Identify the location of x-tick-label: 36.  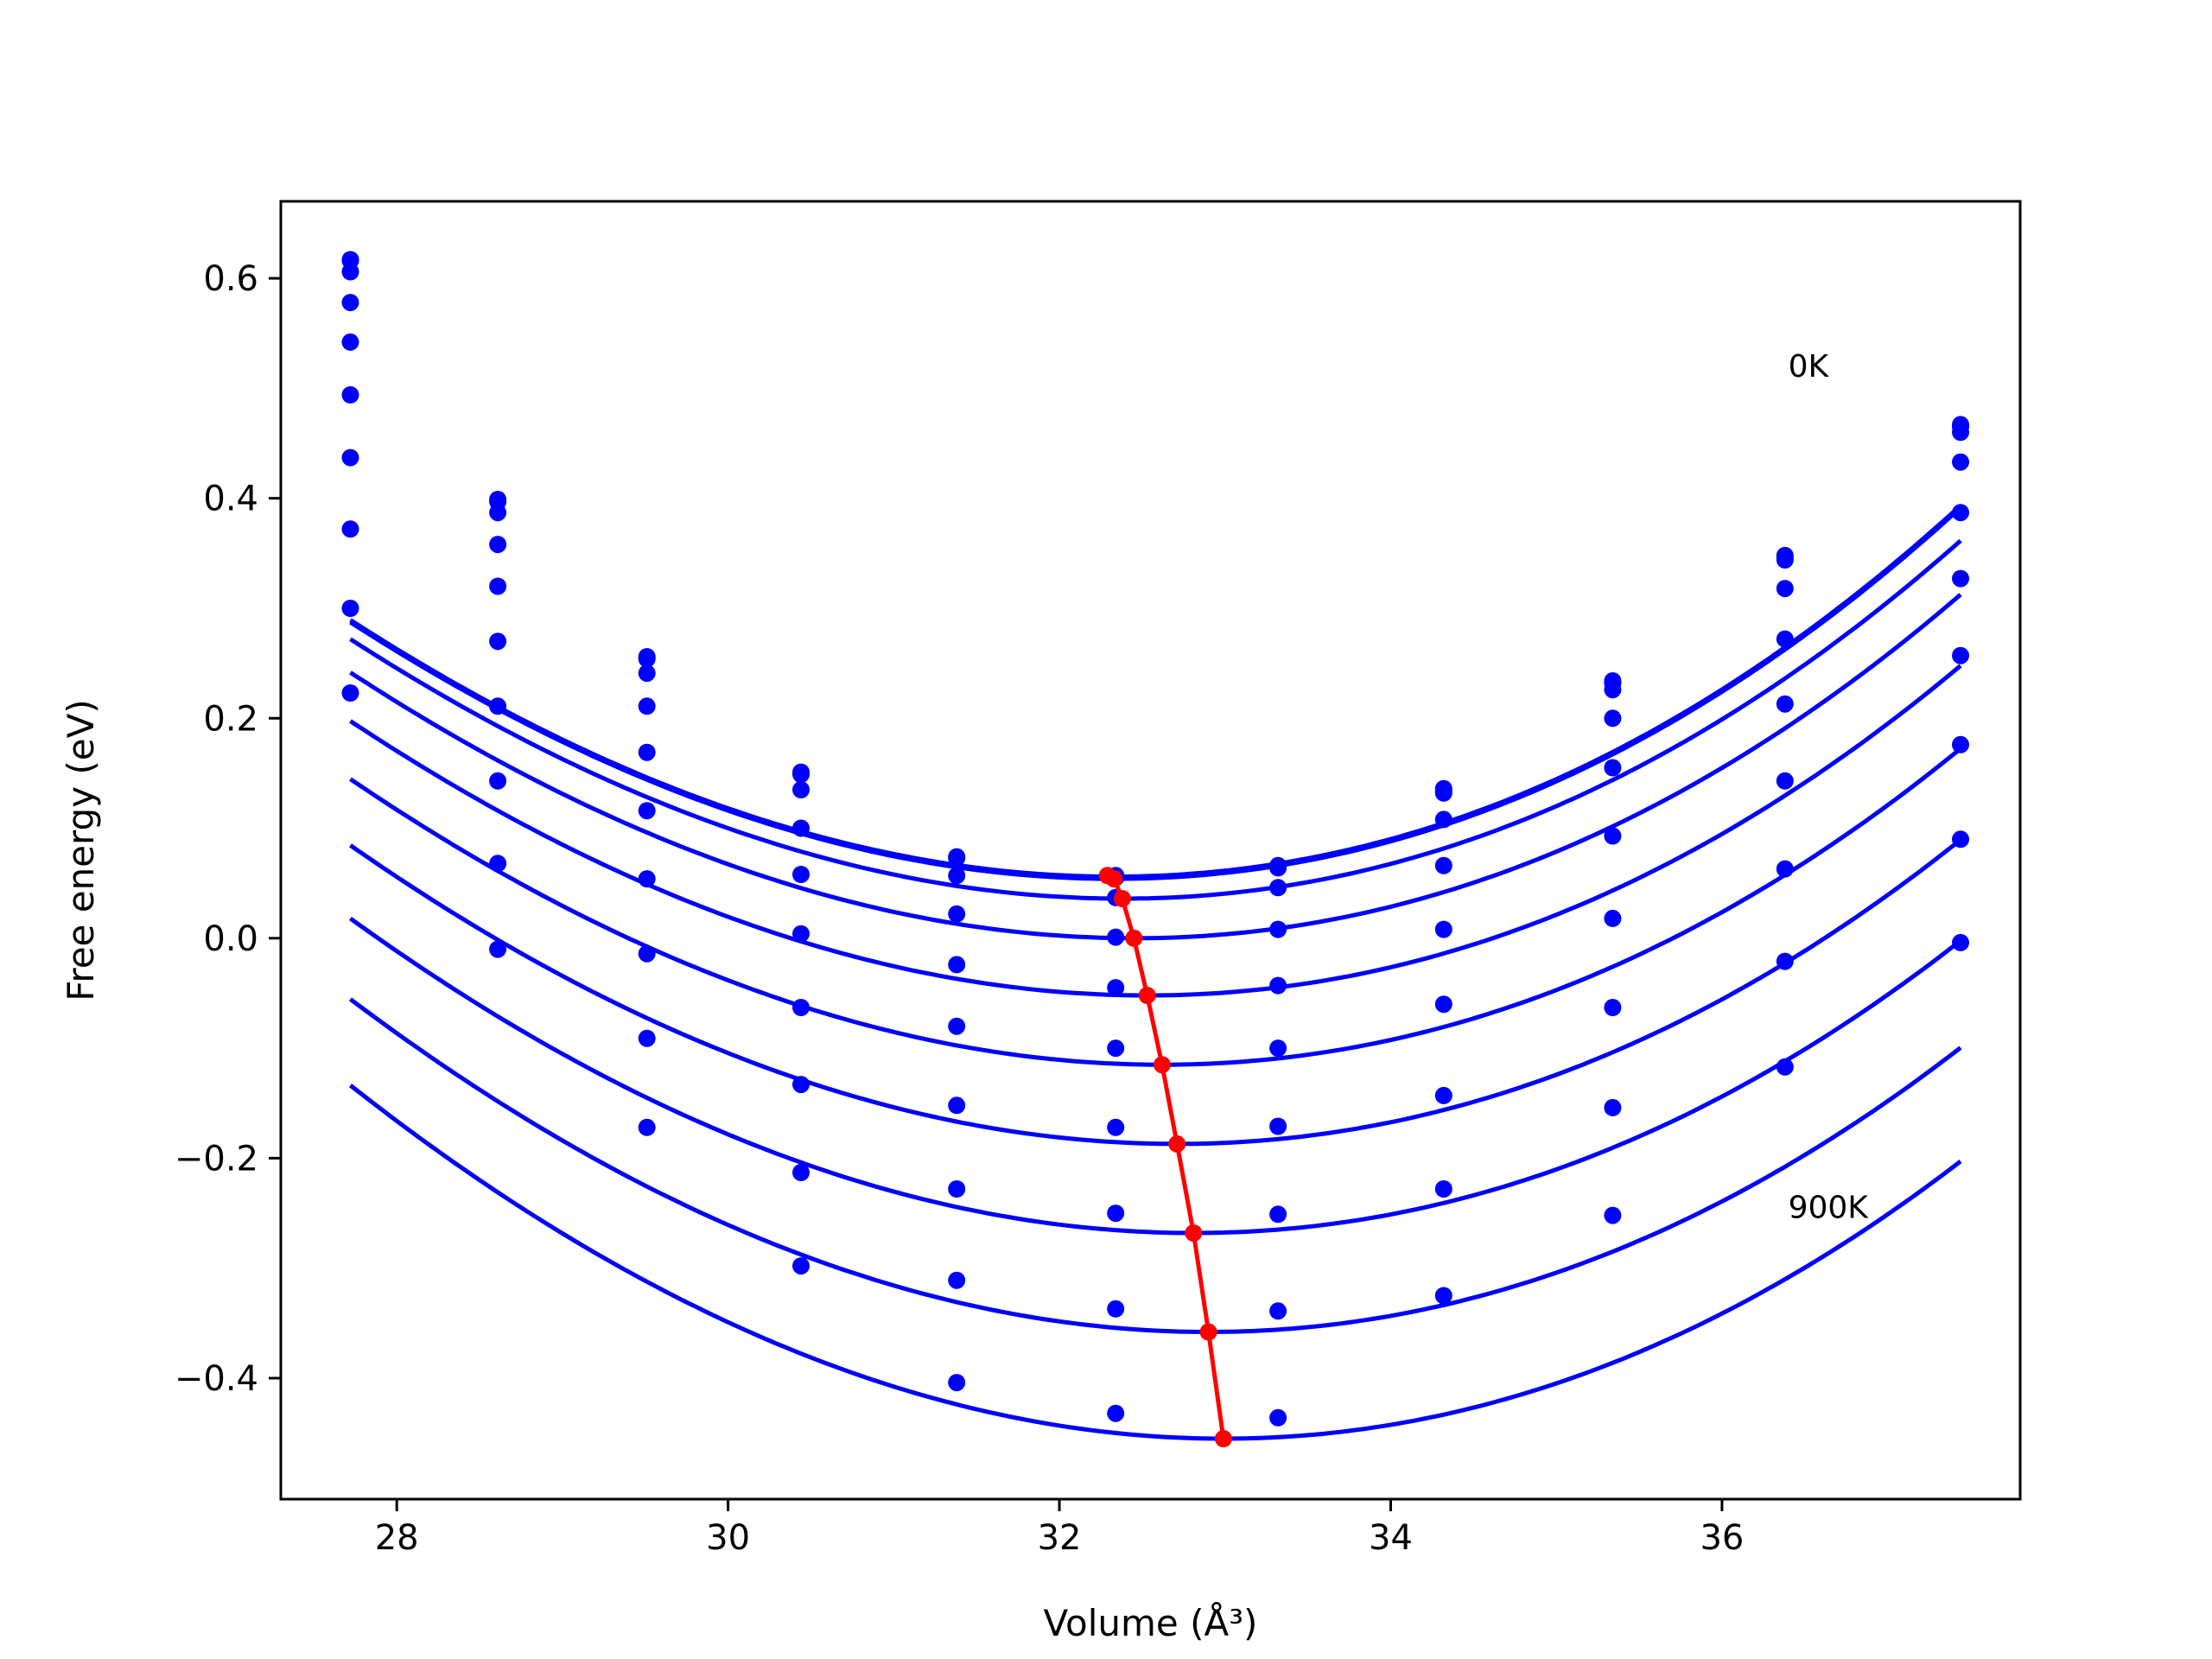
(1722, 1538).